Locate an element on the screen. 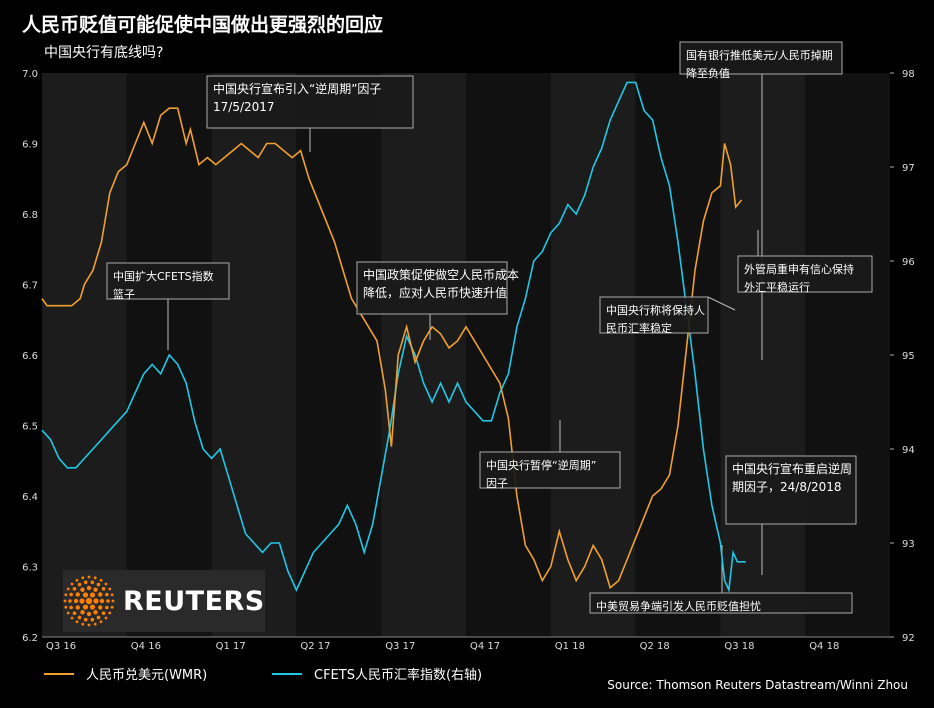 The height and width of the screenshot is (708, 934). reuters-dots-logo-icon is located at coordinates (89, 601).